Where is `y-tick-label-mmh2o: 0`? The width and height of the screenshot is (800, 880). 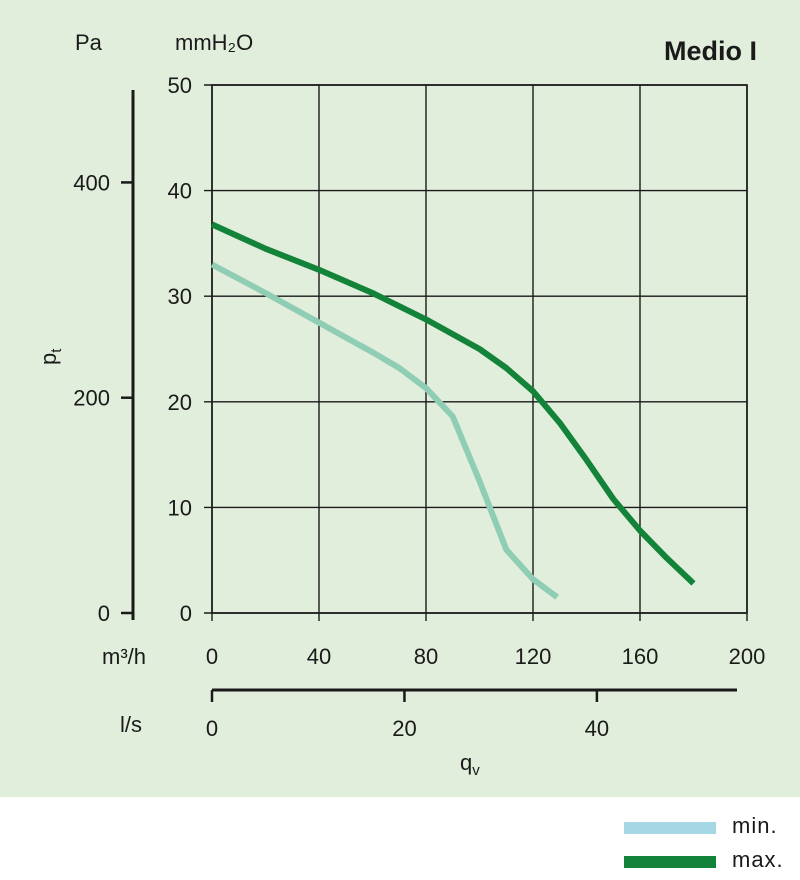
y-tick-label-mmh2o: 0 is located at coordinates (186, 613).